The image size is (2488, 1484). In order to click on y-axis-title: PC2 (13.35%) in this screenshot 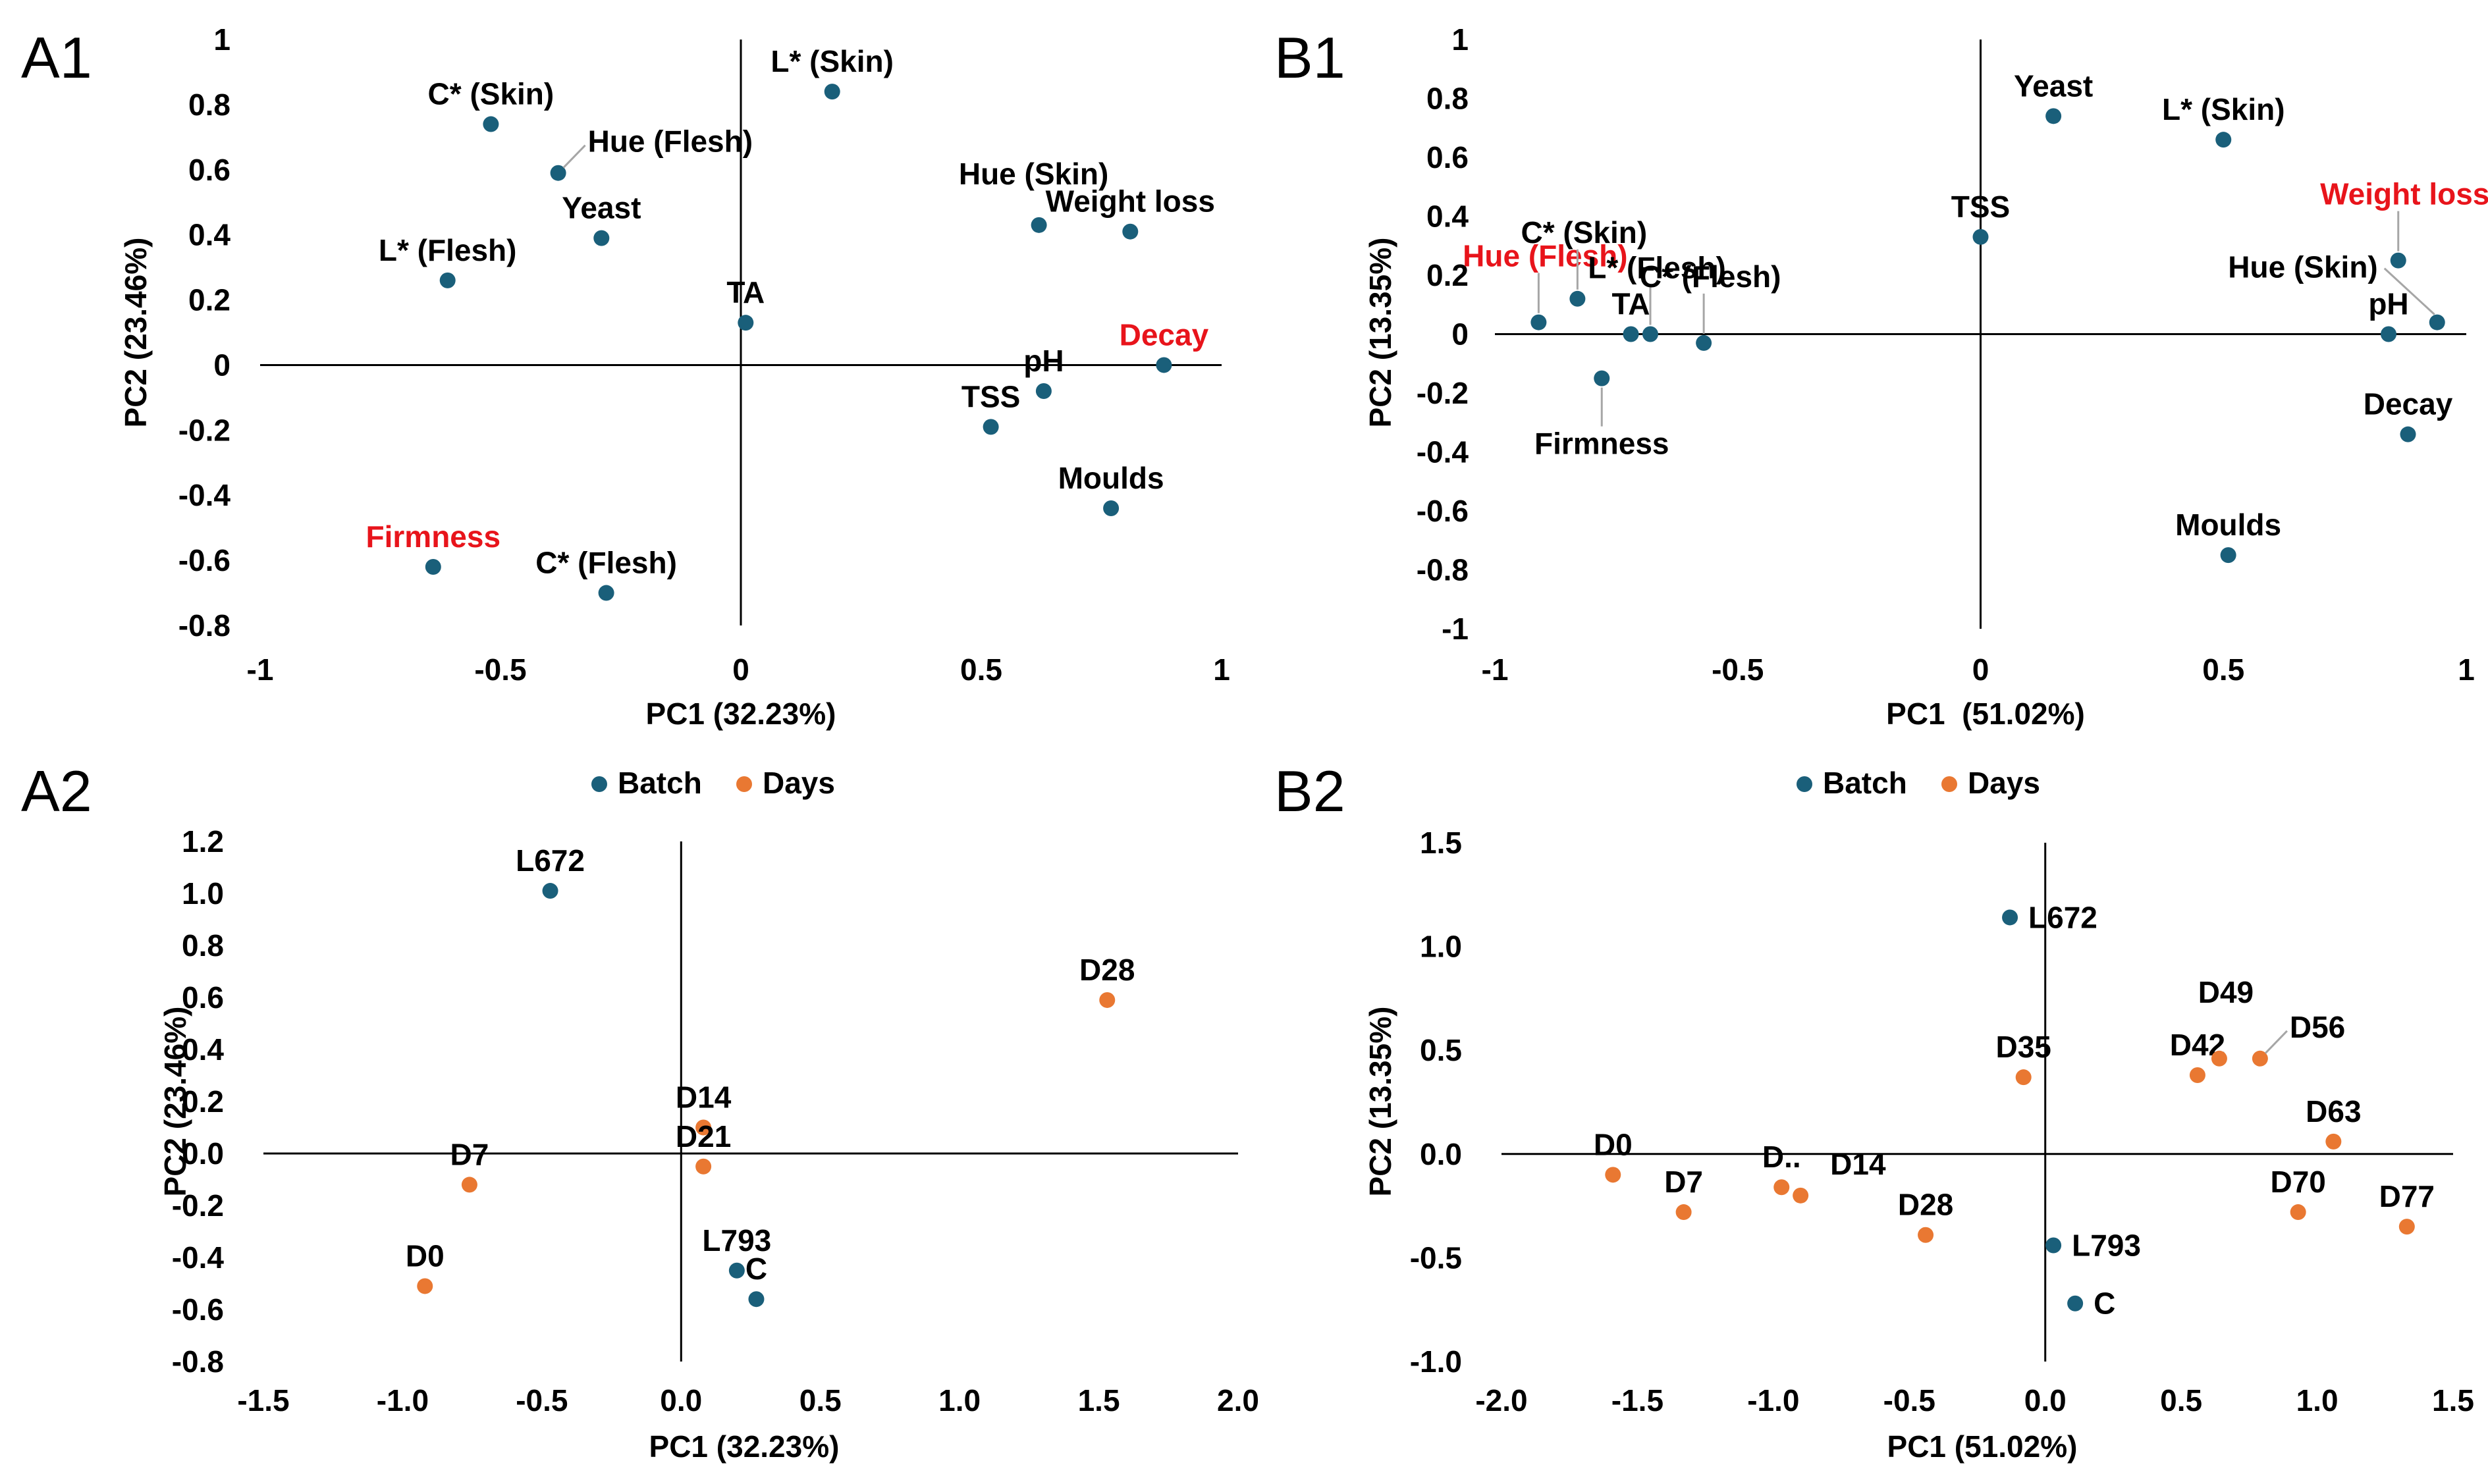, I will do `click(1380, 333)`.